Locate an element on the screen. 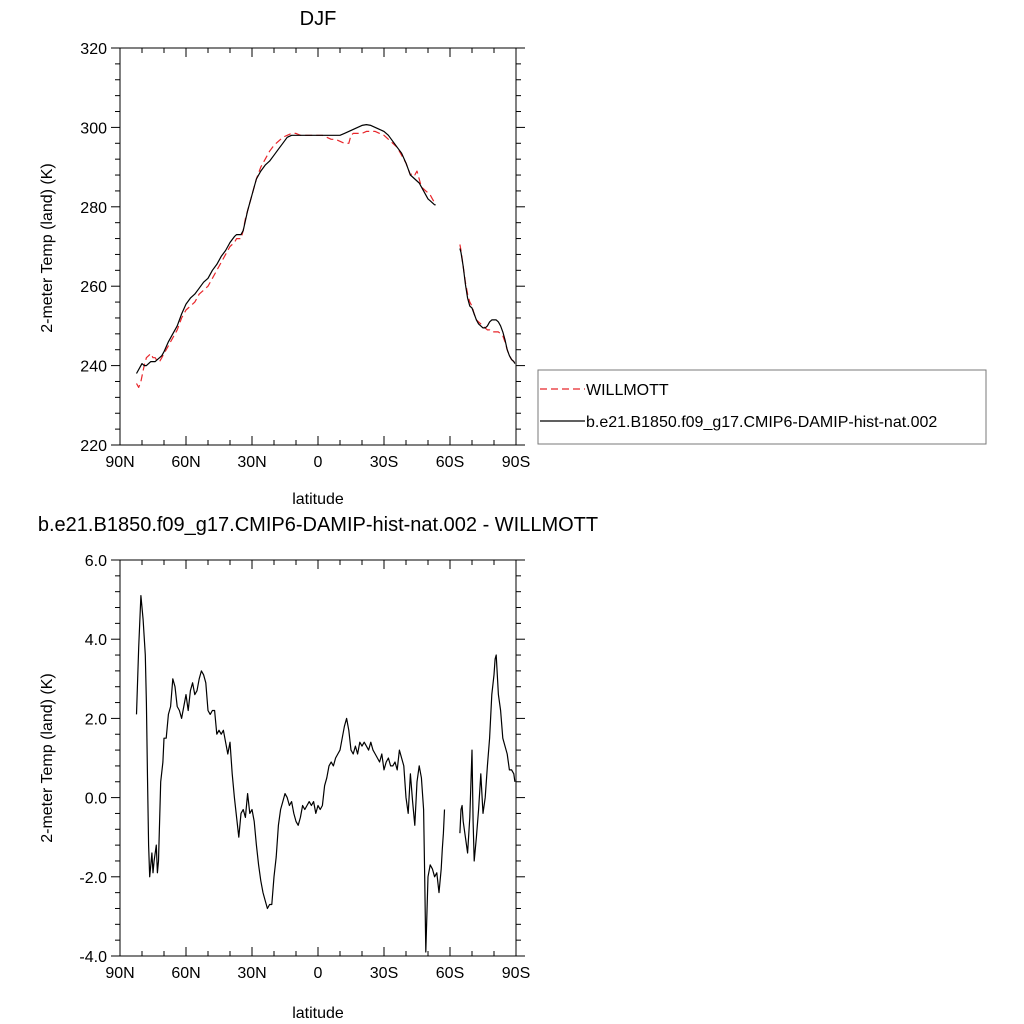 This screenshot has width=1024, height=1024. bottom-y-axis-label: 2-meter Temp (land) (K) is located at coordinates (47, 758).